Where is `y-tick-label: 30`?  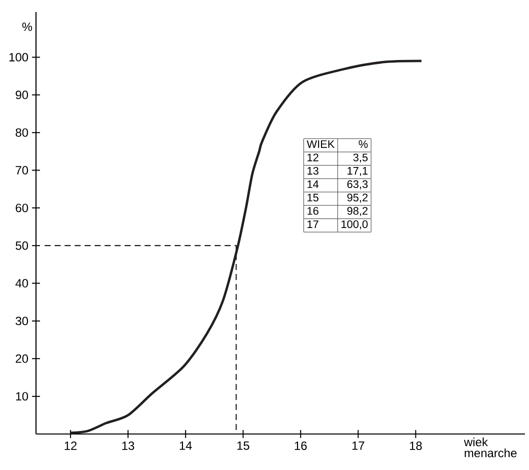
y-tick-label: 30 is located at coordinates (22, 321).